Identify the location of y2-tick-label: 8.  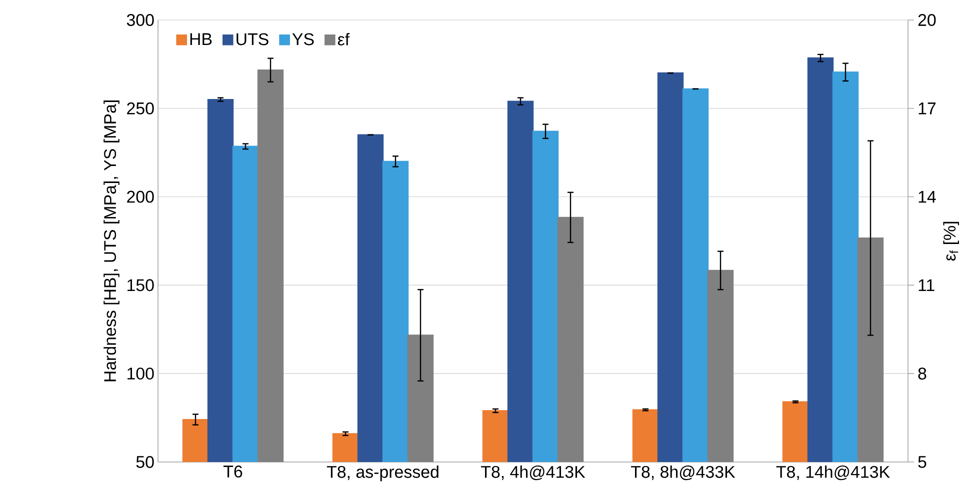
(922, 374).